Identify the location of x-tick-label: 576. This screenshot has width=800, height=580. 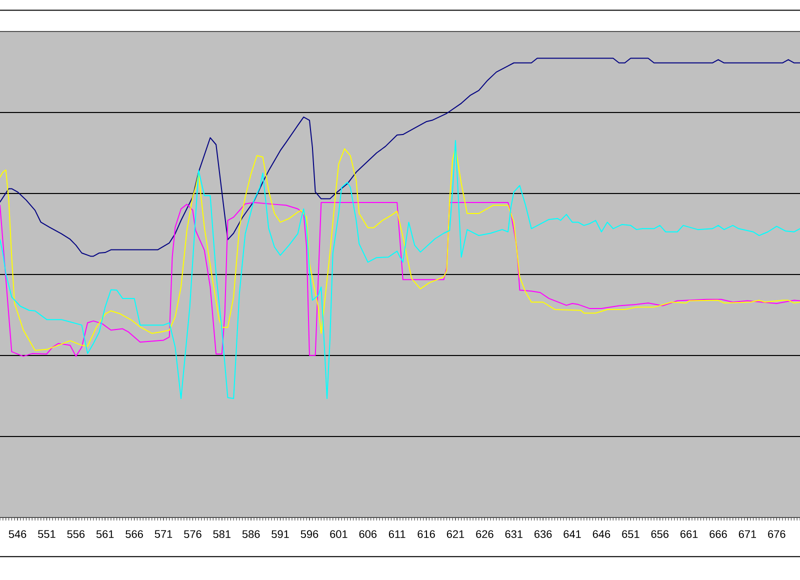
(193, 534).